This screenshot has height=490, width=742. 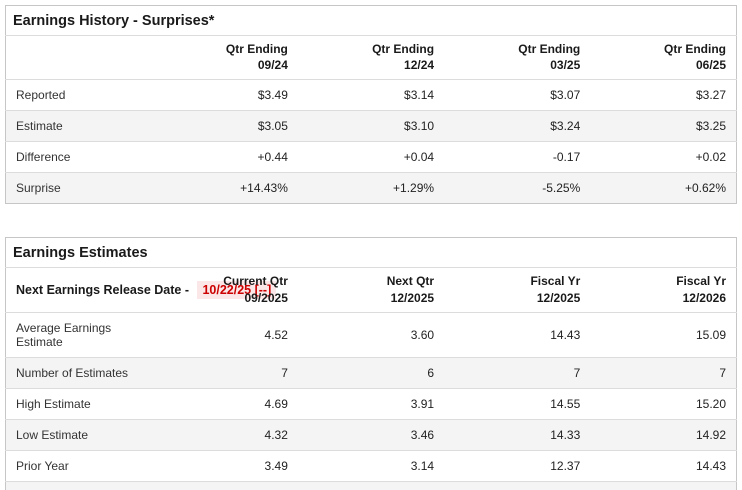 I want to click on cell-value: 3.60, so click(x=371, y=334).